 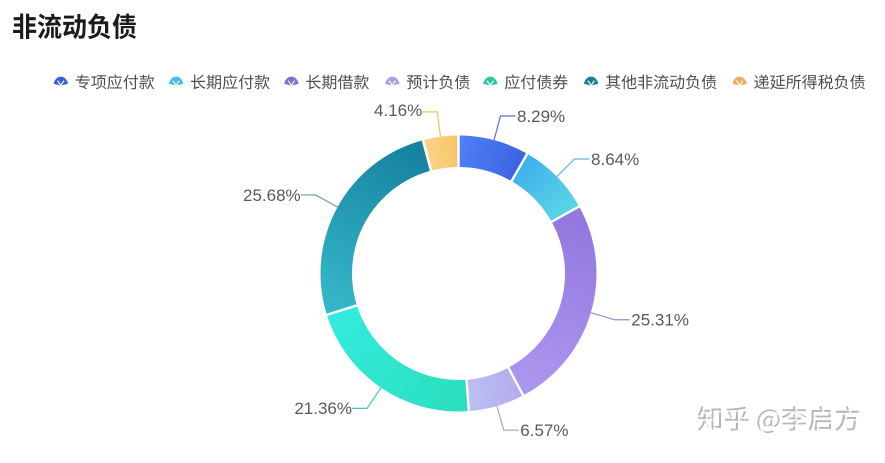 I want to click on svg-text: 21.36%, so click(x=323, y=408).